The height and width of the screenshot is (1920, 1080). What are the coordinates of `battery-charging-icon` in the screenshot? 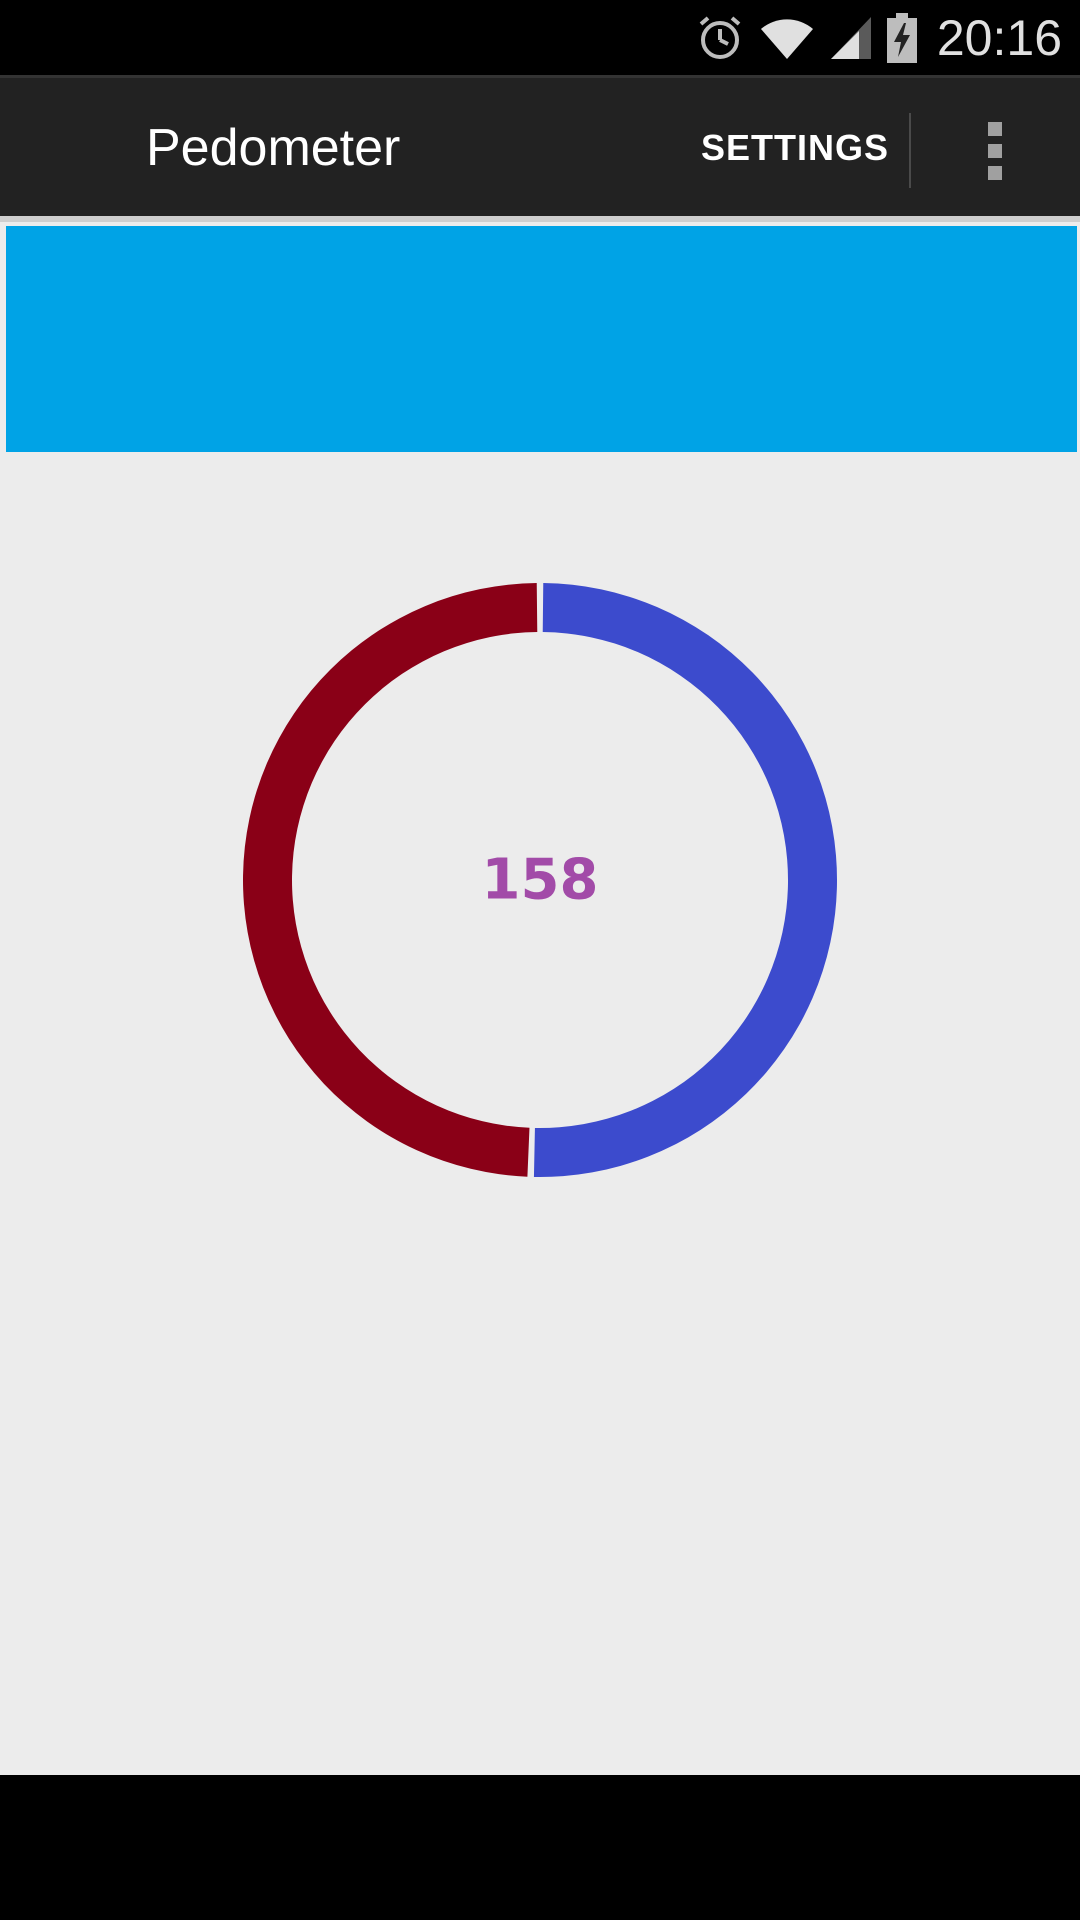 It's located at (901, 37).